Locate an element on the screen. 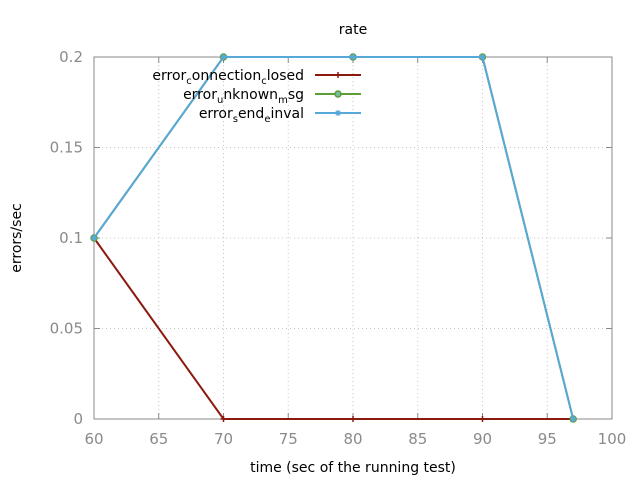  x-tick-label: 80 is located at coordinates (352, 439).